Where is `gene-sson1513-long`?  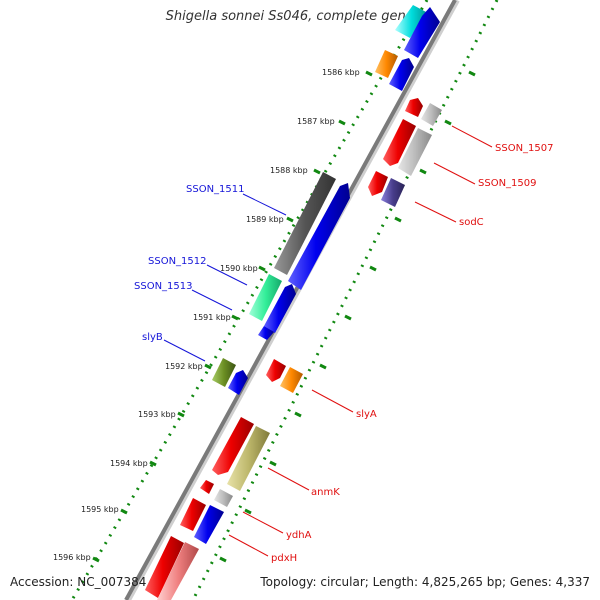 gene-sson1513-long is located at coordinates (319, 236).